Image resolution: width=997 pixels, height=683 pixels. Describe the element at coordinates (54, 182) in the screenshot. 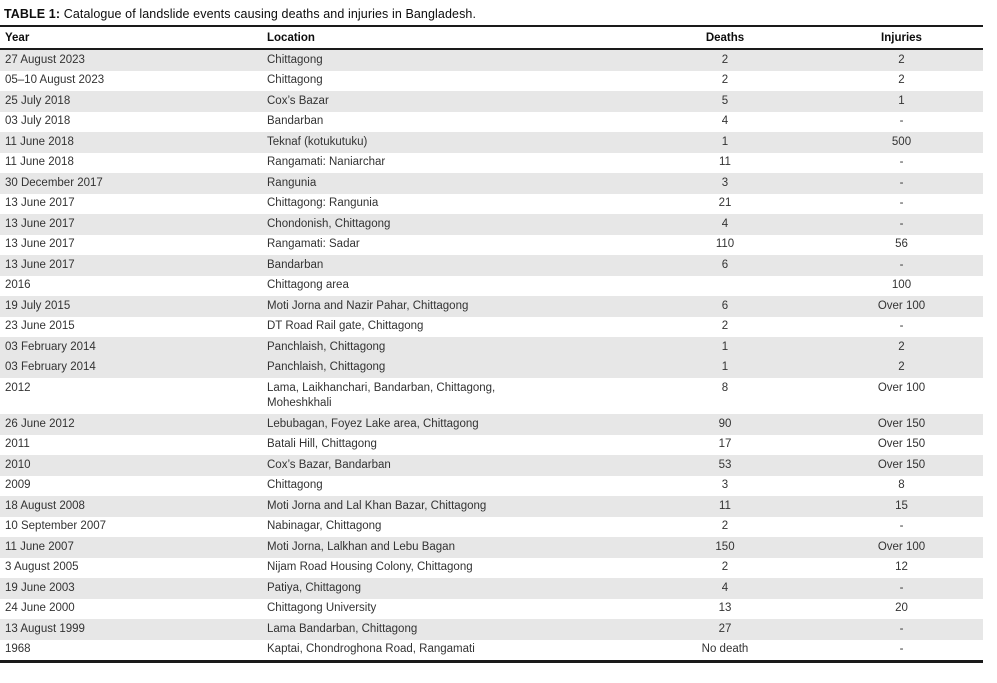

I see `cell-year: 30 December 2017` at that location.